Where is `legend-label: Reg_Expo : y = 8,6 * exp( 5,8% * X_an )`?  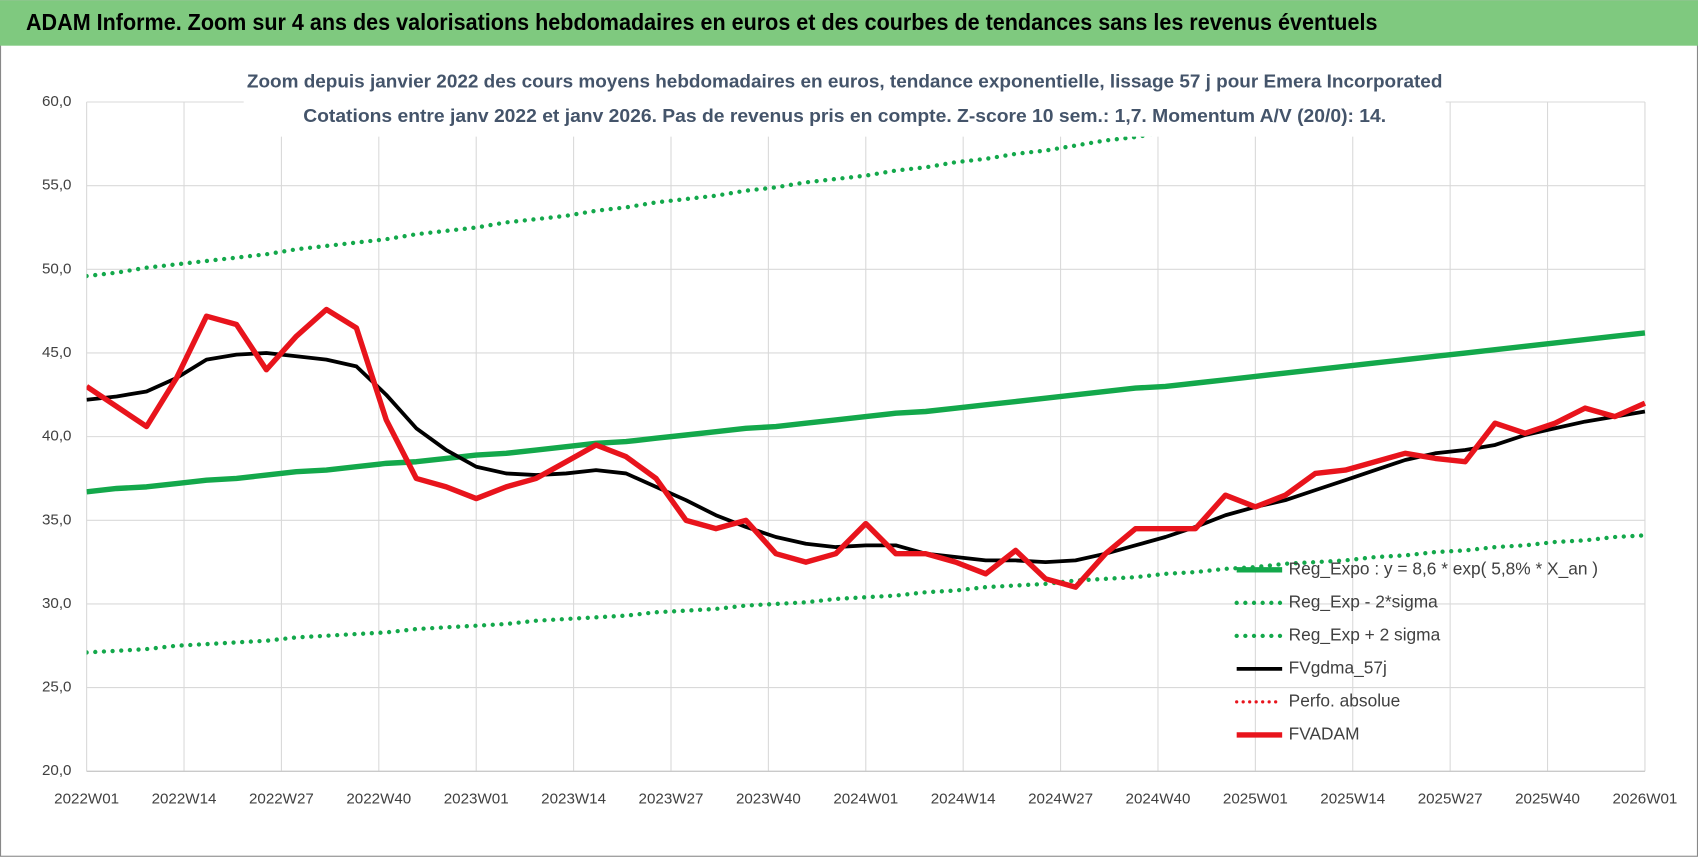
legend-label: Reg_Expo : y = 8,6 * exp( 5,8% * X_an ) is located at coordinates (1443, 568).